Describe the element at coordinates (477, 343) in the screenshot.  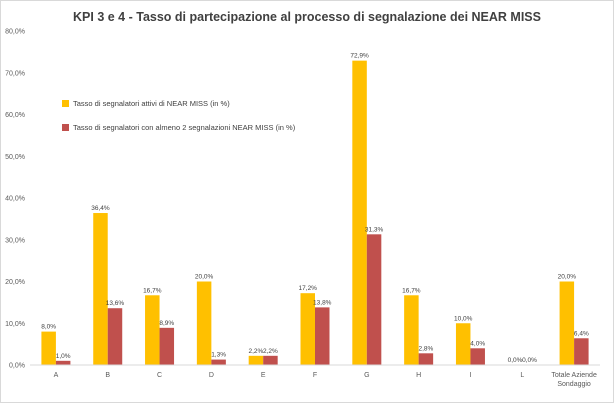
I see `data-label-series-2: 4,0%` at that location.